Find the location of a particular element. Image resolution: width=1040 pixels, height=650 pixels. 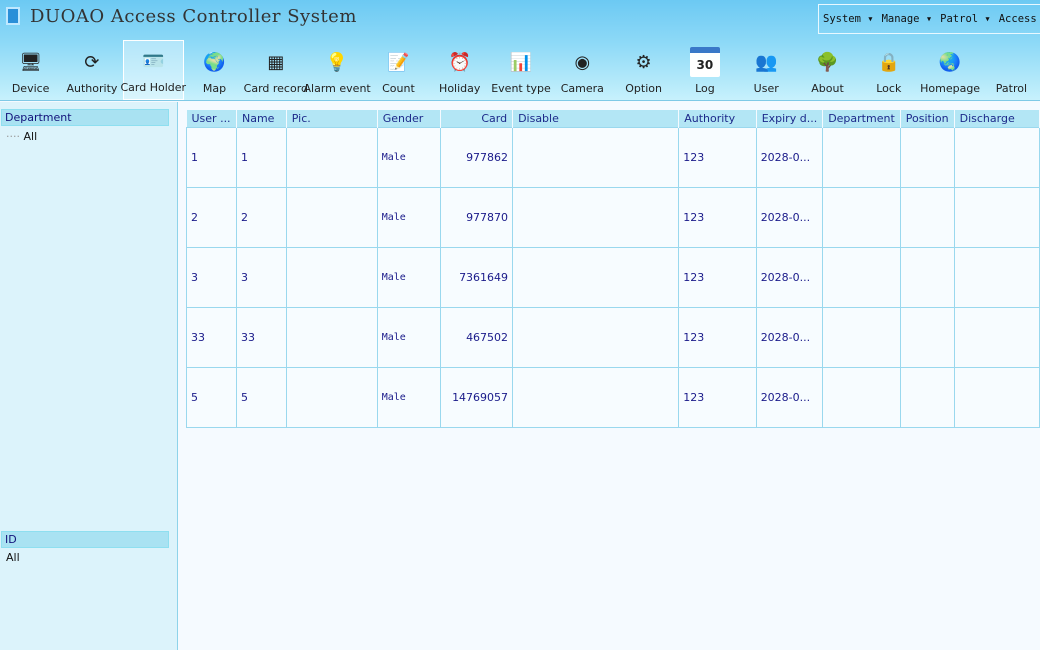

toolbar-log-button: 30 Log is located at coordinates (704, 70).